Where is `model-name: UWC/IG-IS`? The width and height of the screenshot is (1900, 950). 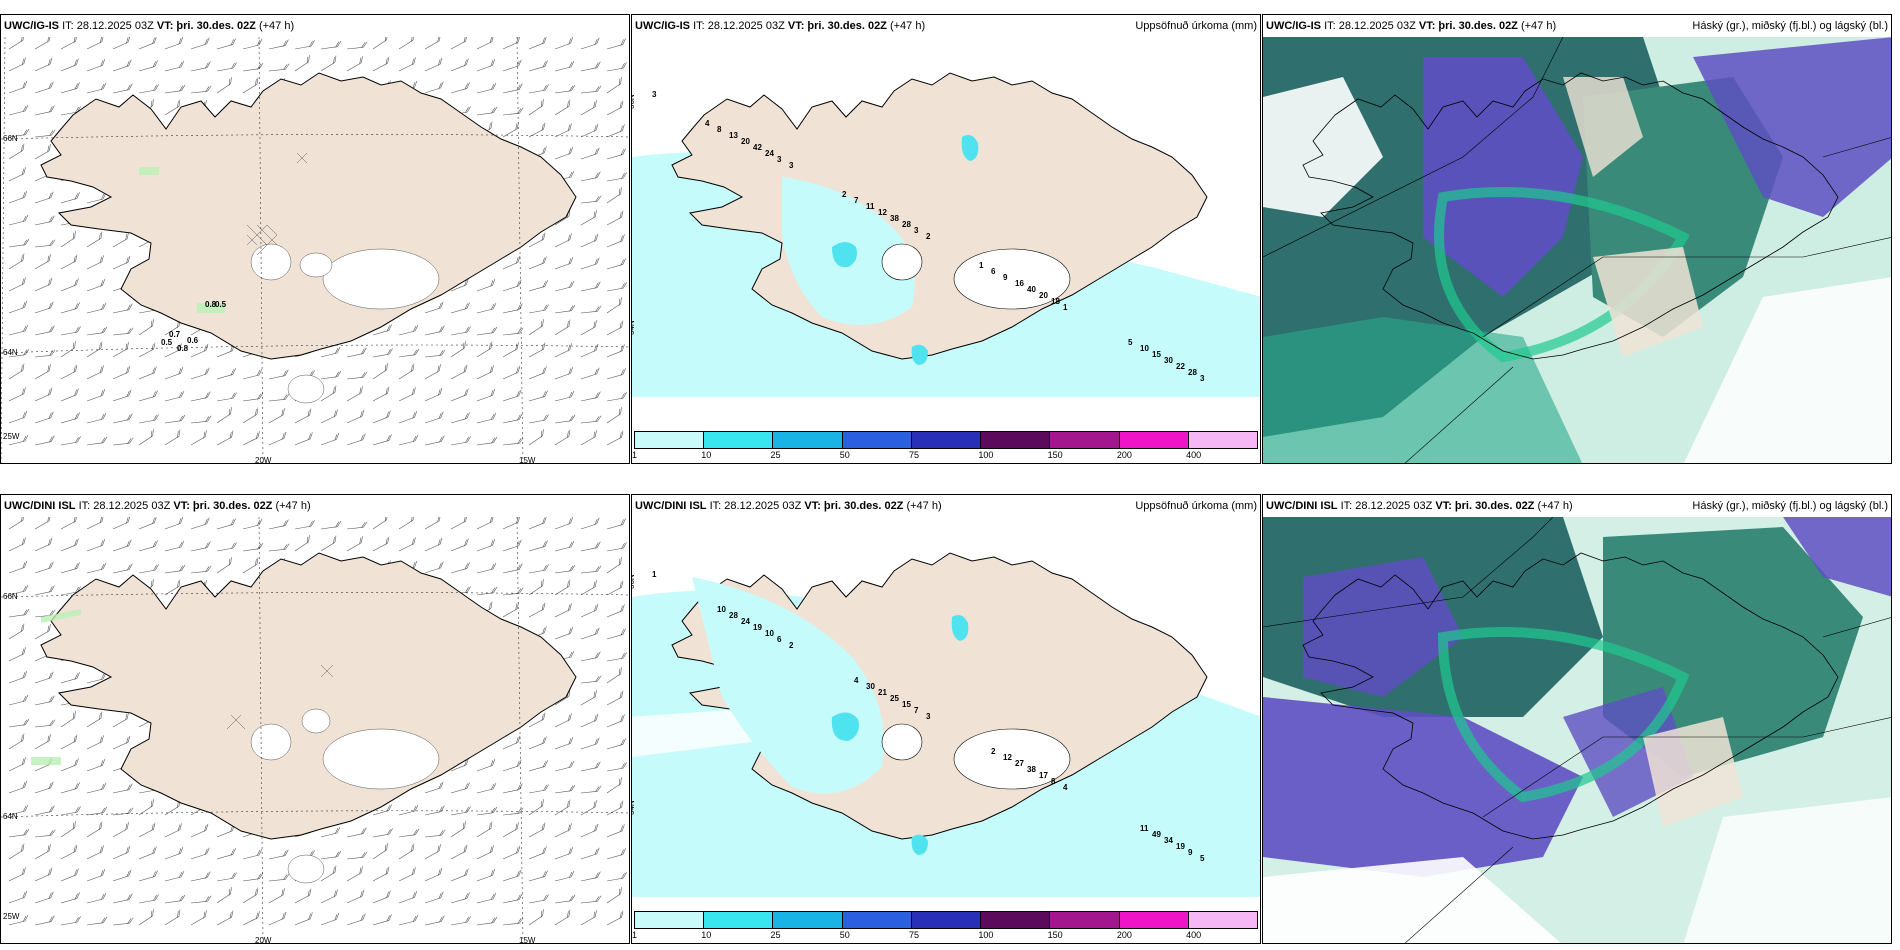
model-name: UWC/IG-IS is located at coordinates (31, 26).